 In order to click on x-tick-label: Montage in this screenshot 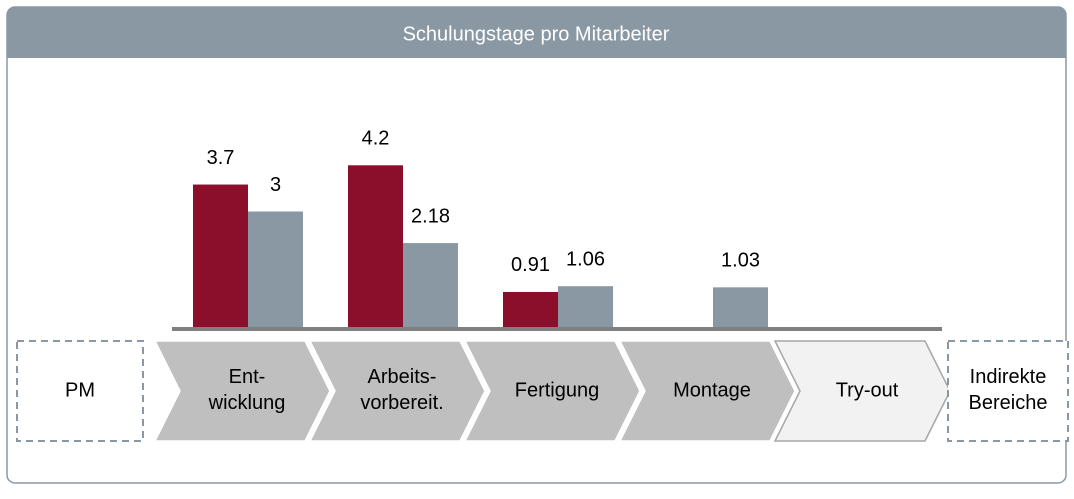, I will do `click(712, 390)`.